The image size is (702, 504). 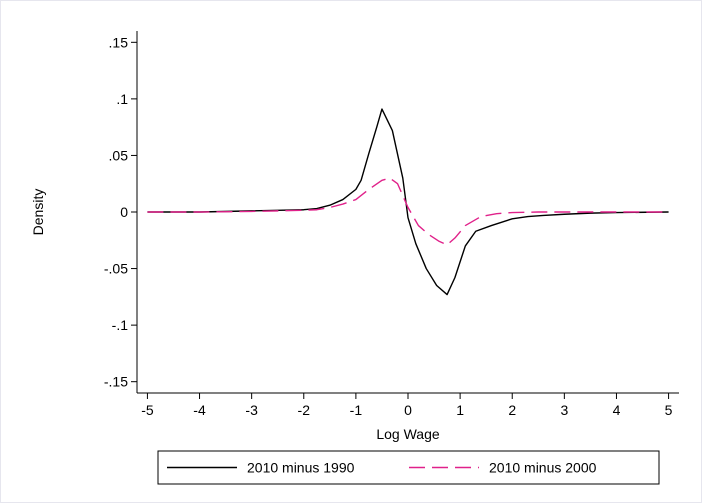 I want to click on legend-box, so click(x=408, y=467).